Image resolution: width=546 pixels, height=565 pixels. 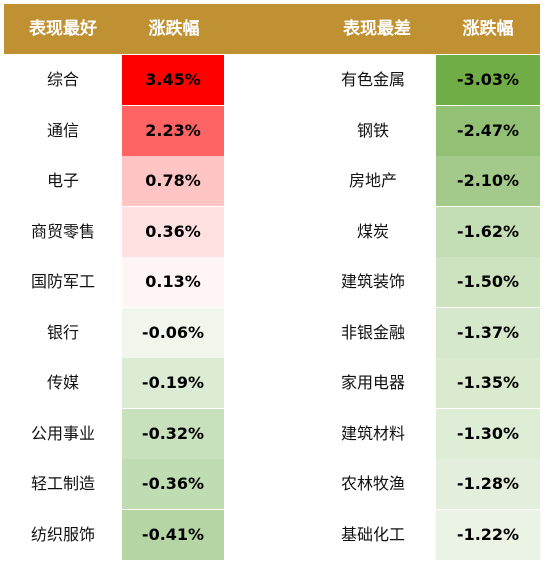 What do you see at coordinates (273, 80) in the screenshot?
I see `table-row: 综合 3.45% 有色金属 -3.03%` at bounding box center [273, 80].